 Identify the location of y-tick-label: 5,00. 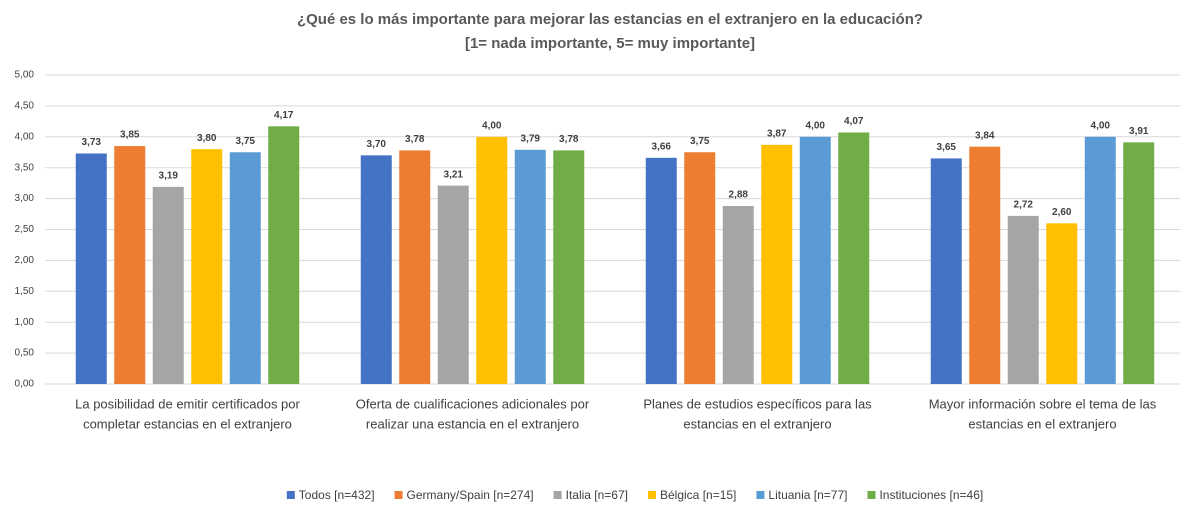
(25, 75).